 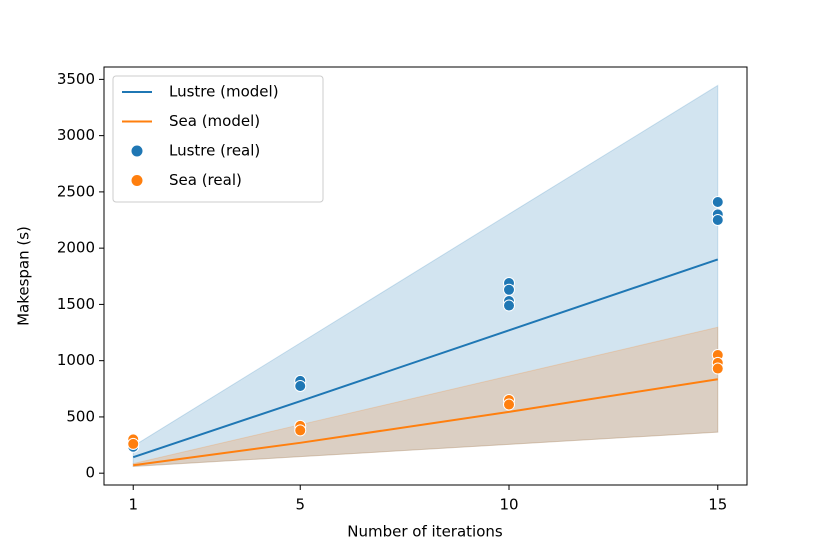 What do you see at coordinates (425, 532) in the screenshot?
I see `x-axis-label: Number of iterations` at bounding box center [425, 532].